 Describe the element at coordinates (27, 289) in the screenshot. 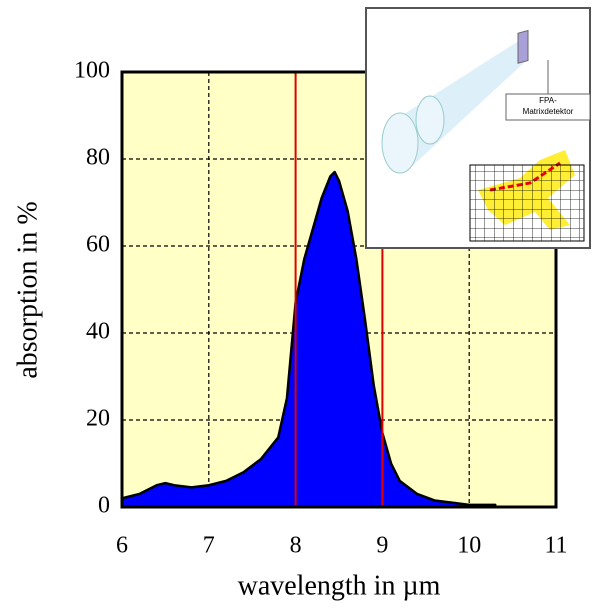

I see `y-axis-label: absorption in %` at that location.